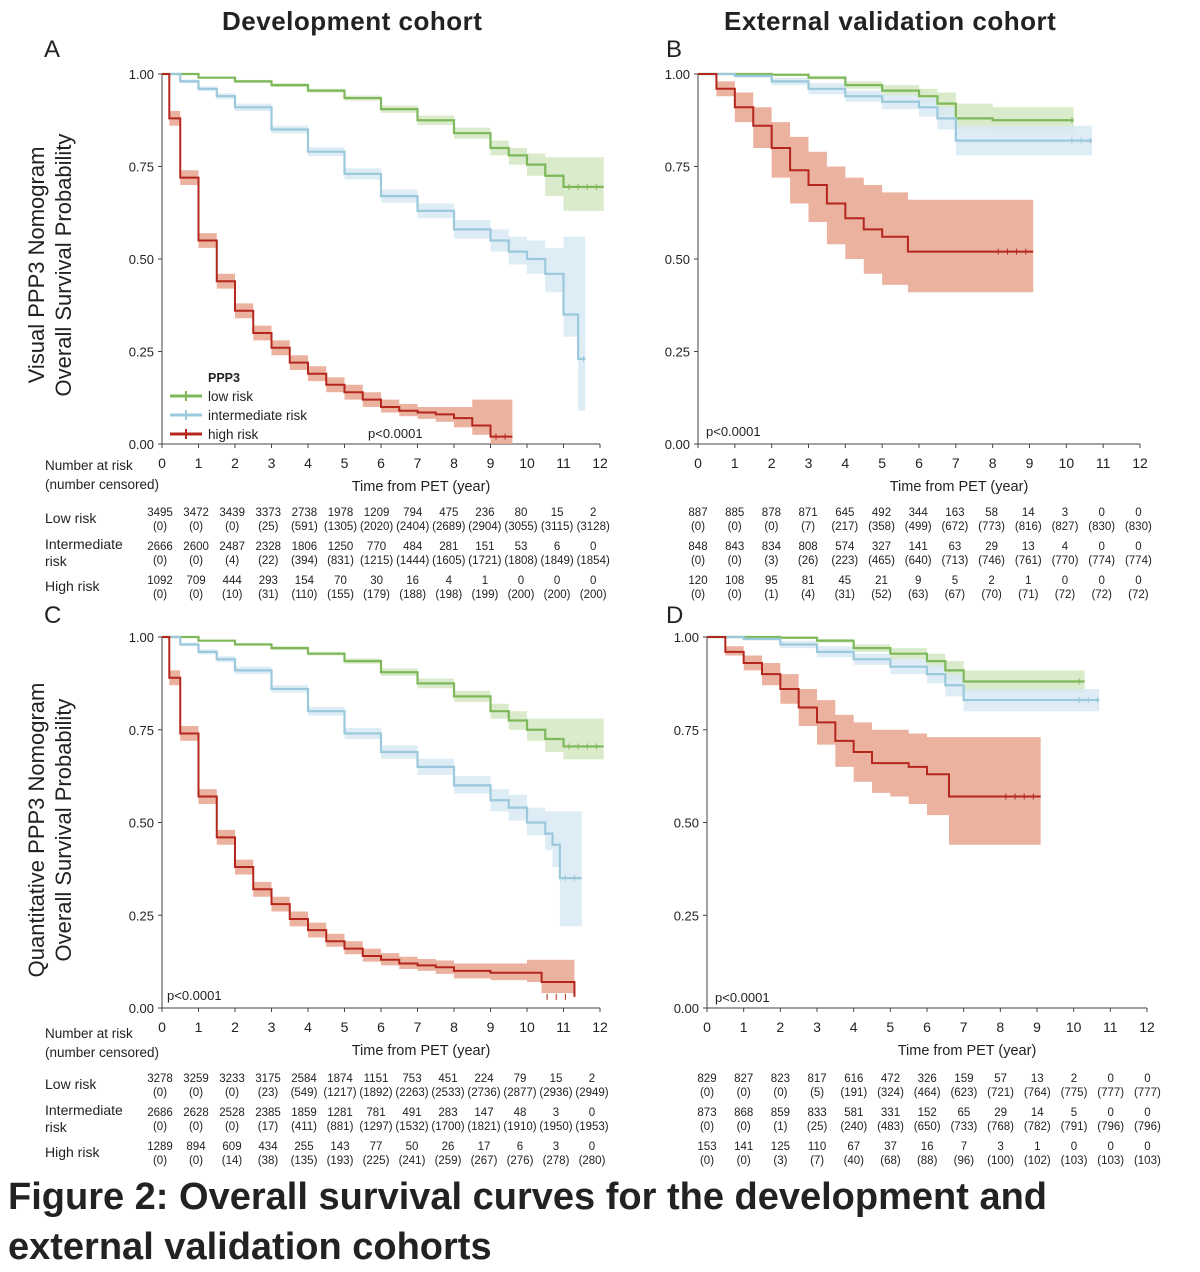 This screenshot has height=1272, width=1200. I want to click on y-tick-label: 1.00, so click(686, 637).